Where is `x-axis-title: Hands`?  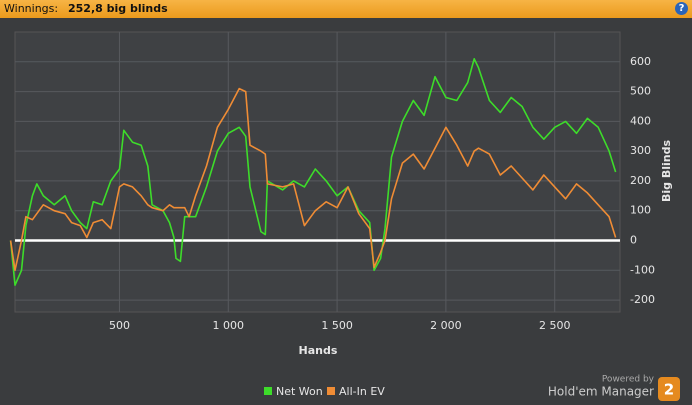
x-axis-title: Hands is located at coordinates (318, 350).